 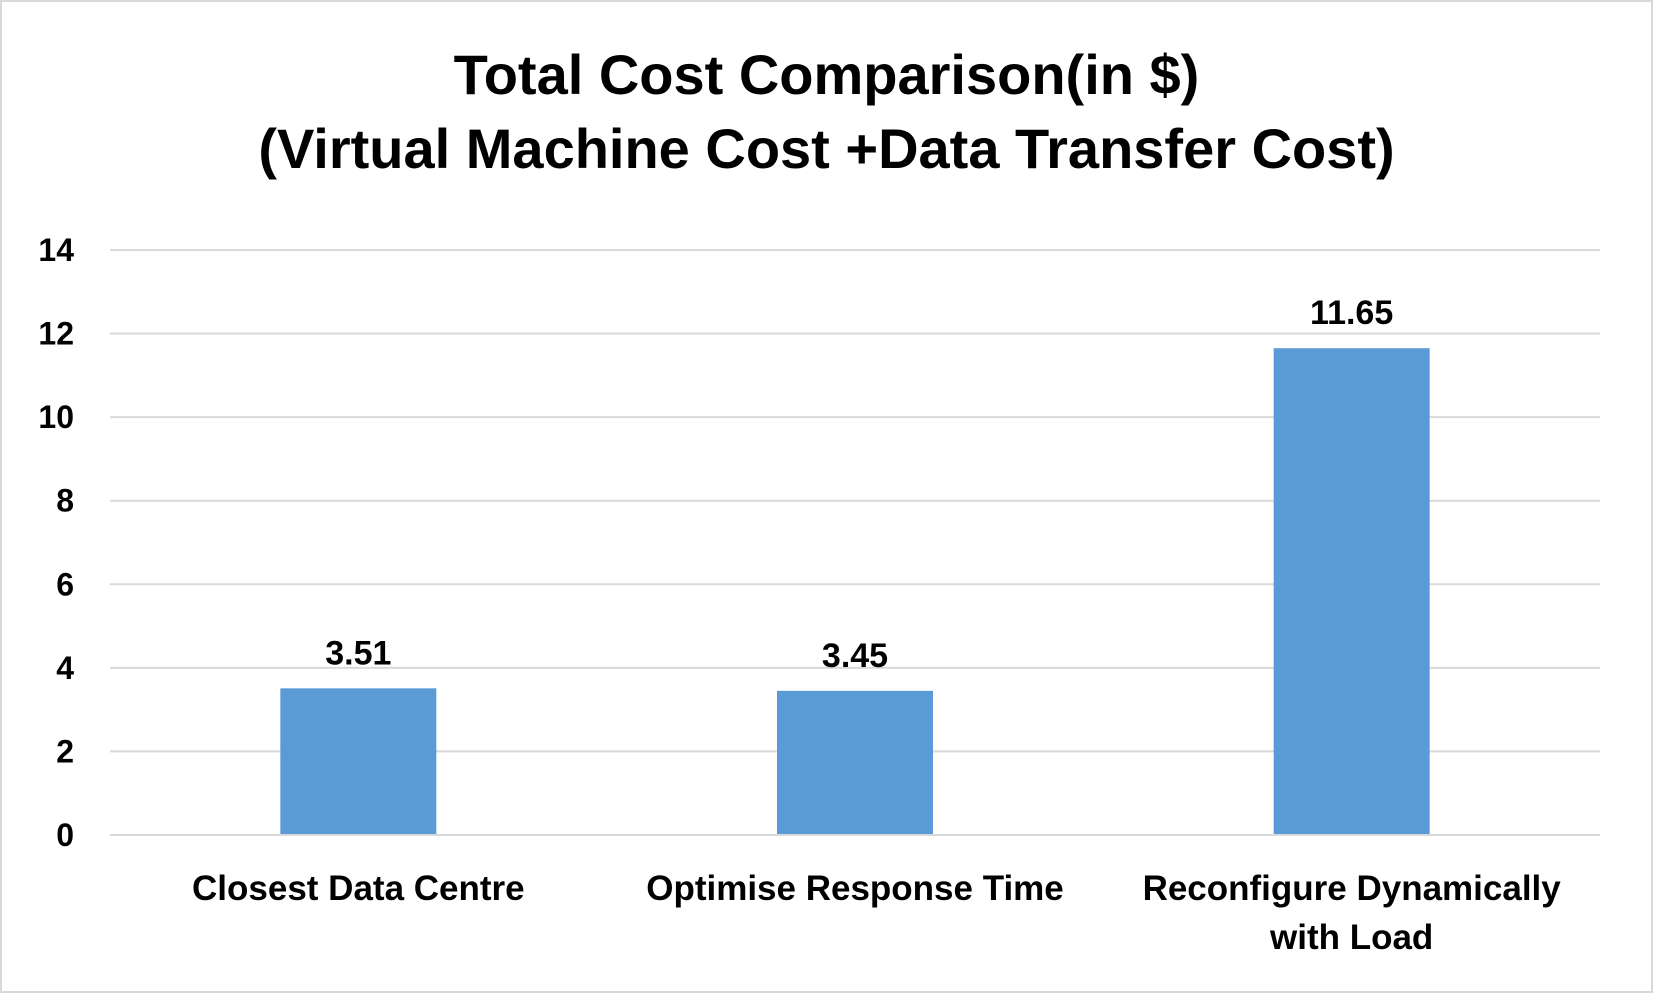 I want to click on data-label-1: 3.45, so click(x=855, y=656).